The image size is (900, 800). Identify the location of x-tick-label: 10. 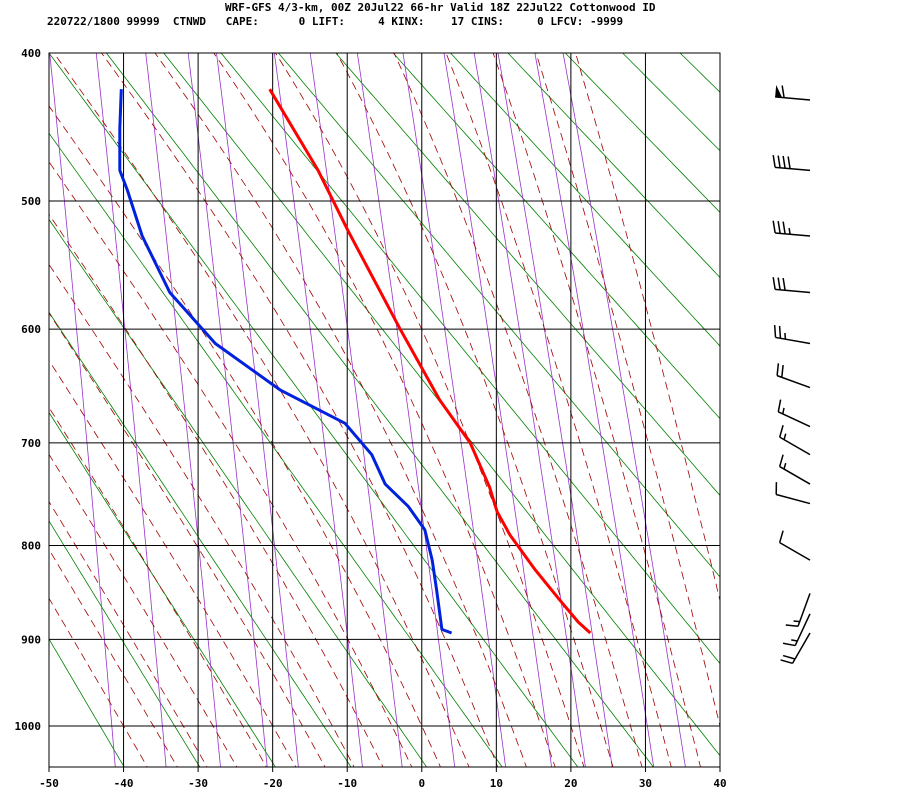
(496, 783).